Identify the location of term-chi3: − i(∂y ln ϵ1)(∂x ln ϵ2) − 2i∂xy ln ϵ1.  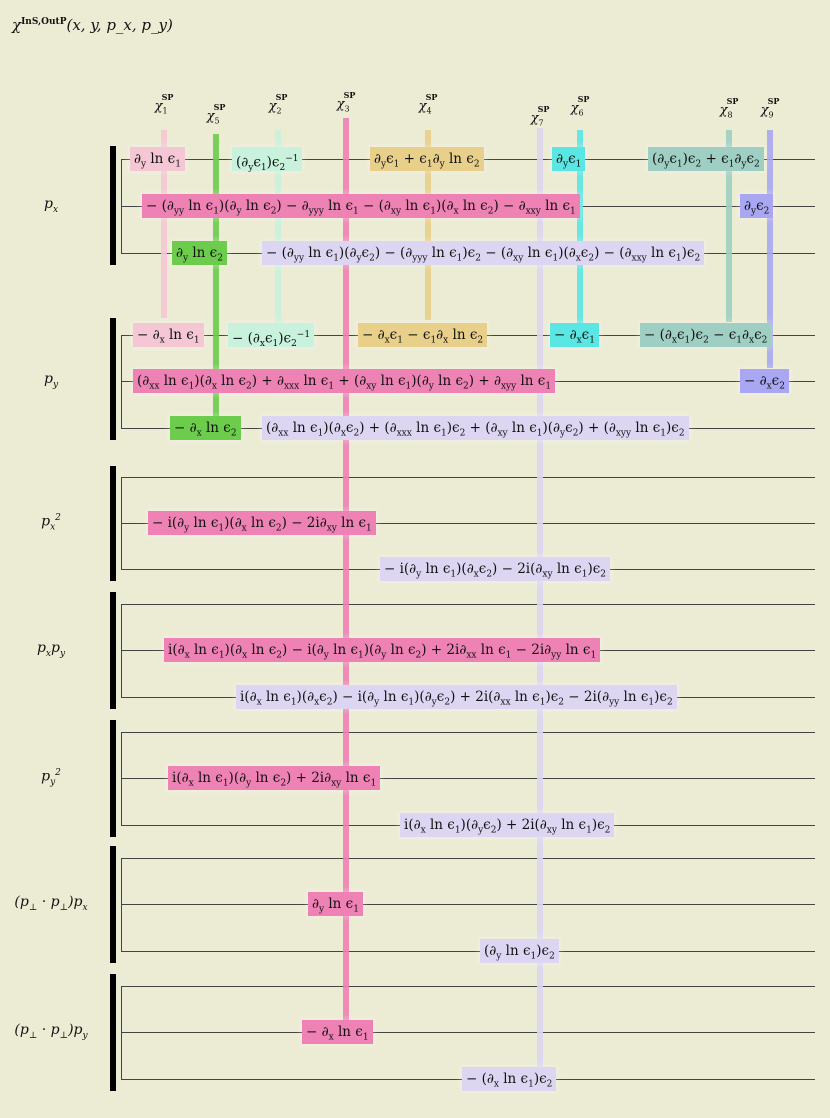
(262, 523).